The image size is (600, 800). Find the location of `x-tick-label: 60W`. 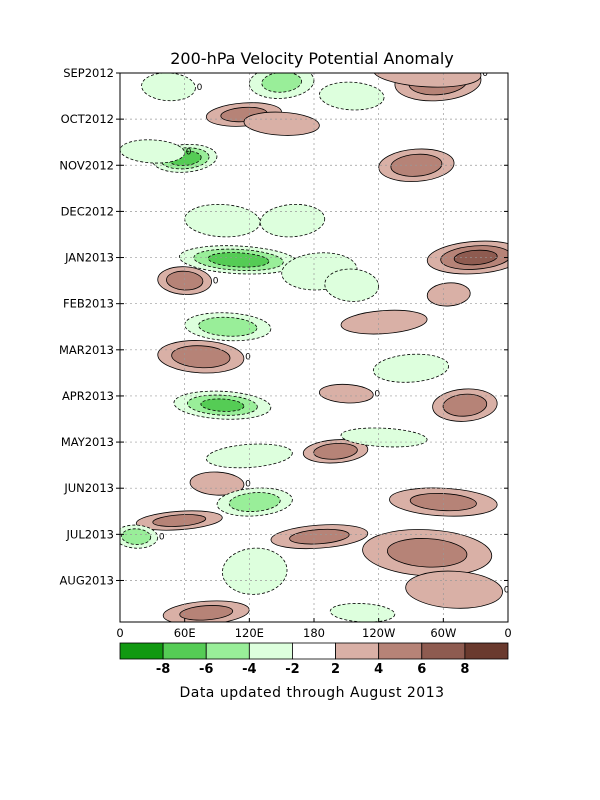

x-tick-label: 60W is located at coordinates (443, 633).